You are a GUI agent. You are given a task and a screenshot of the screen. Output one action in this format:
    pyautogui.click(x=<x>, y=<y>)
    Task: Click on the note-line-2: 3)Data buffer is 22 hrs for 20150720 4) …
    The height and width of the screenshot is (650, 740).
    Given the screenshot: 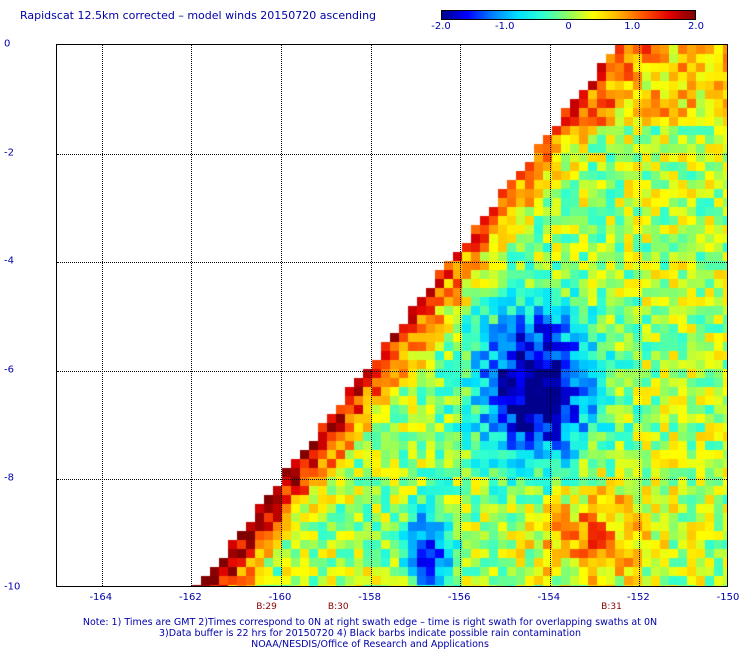 What is the action you would take?
    pyautogui.click(x=370, y=633)
    